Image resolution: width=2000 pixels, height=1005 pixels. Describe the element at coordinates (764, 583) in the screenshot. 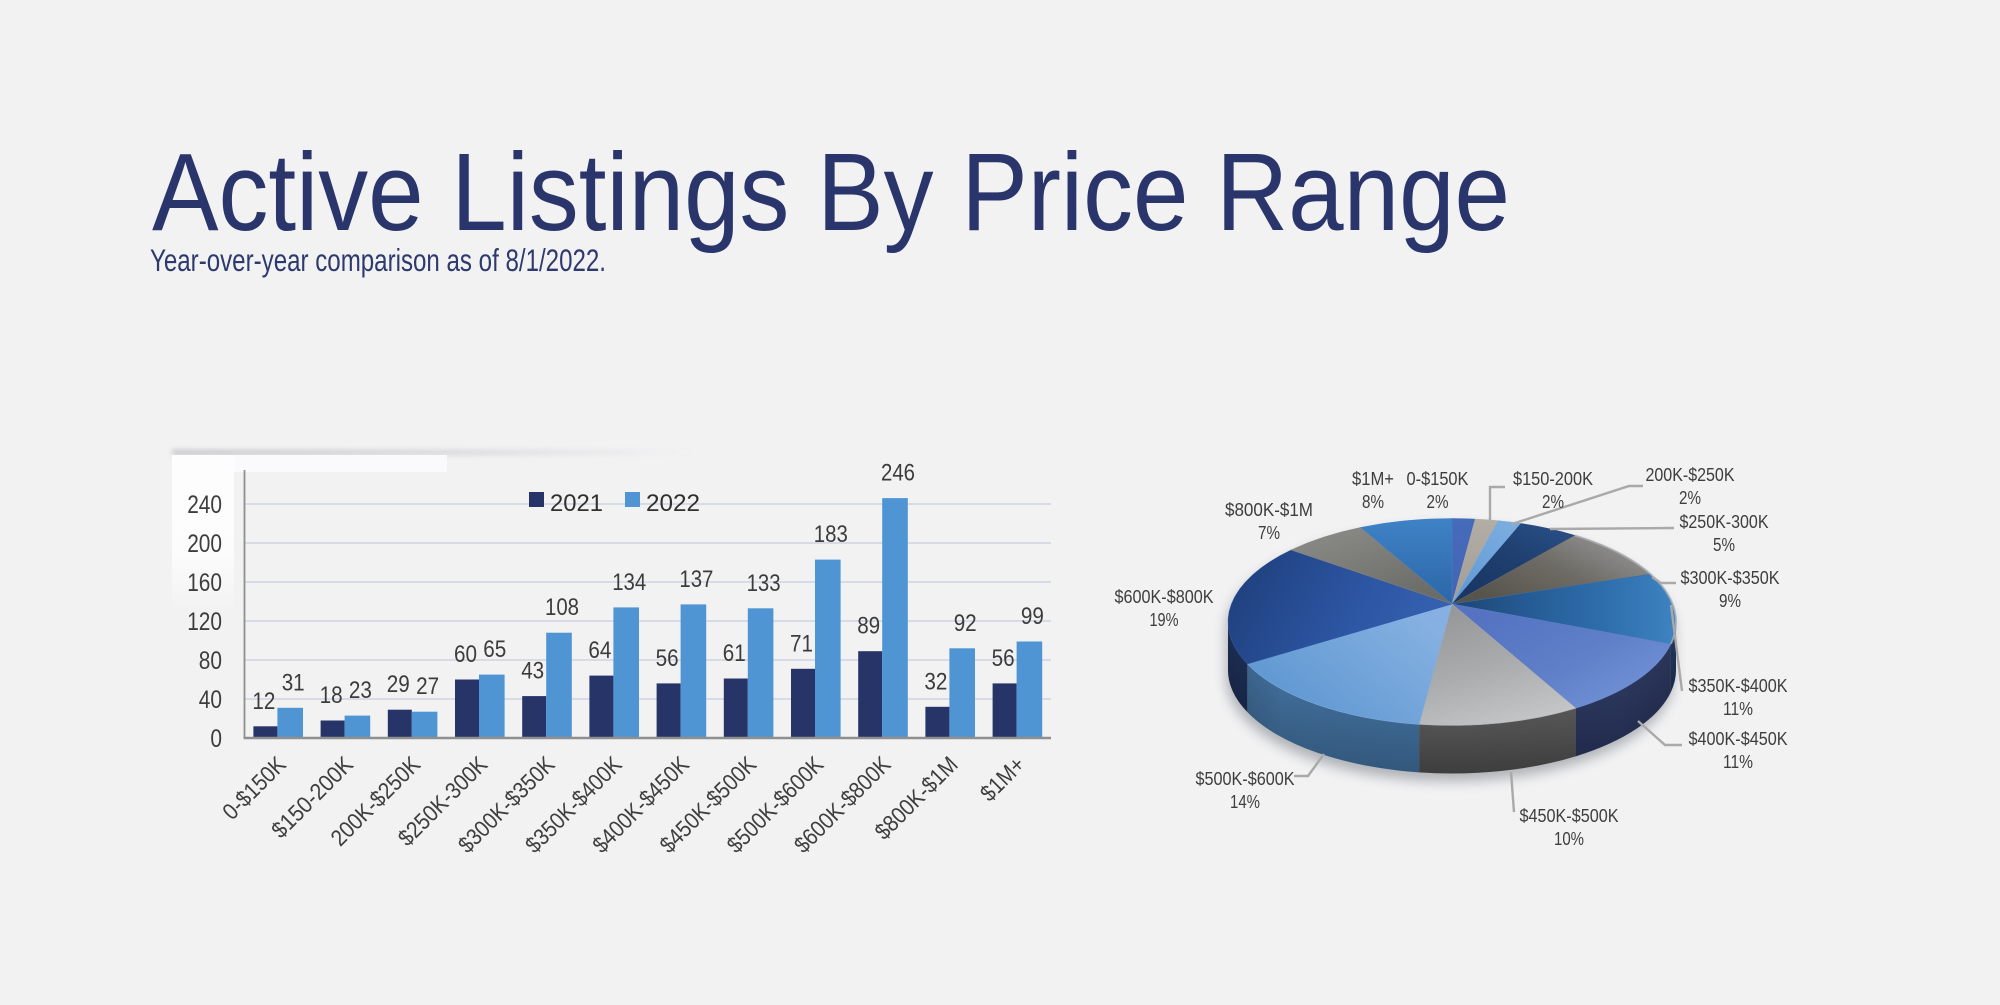

I see `svg-text: 133` at that location.